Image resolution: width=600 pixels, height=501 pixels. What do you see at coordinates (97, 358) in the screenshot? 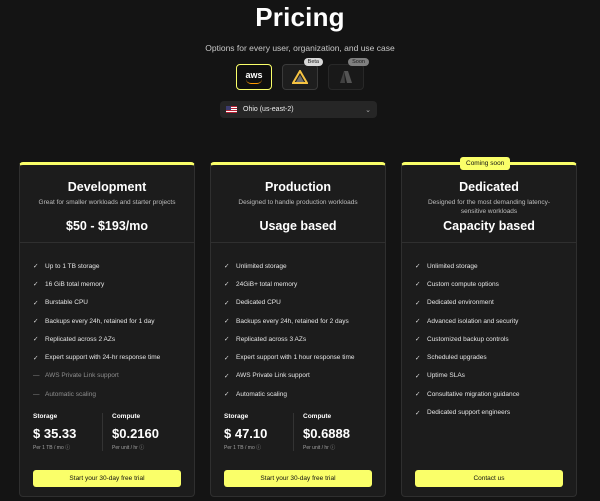
I see `feature-item: ✓ Expert support with 24-hr response time` at bounding box center [97, 358].